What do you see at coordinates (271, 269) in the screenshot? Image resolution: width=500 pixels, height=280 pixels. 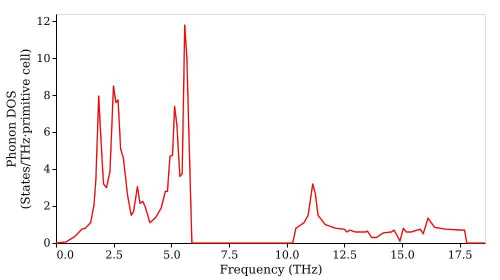 I see `x-axis-title: Frequency (THz)` at bounding box center [271, 269].